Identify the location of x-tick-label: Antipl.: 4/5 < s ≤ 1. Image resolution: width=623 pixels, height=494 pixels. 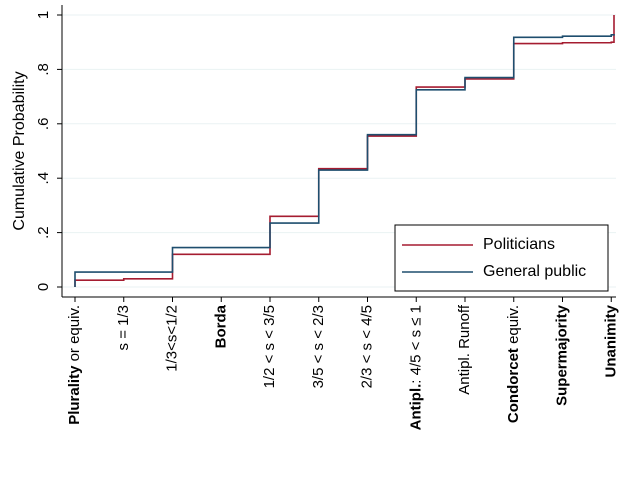
(415, 367).